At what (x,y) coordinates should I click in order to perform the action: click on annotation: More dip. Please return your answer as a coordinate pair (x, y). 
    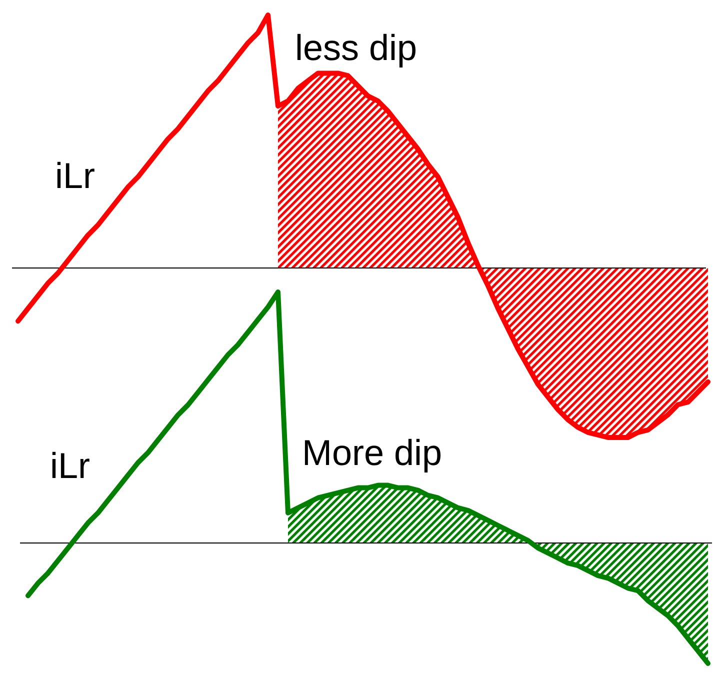
    Looking at the image, I should click on (372, 452).